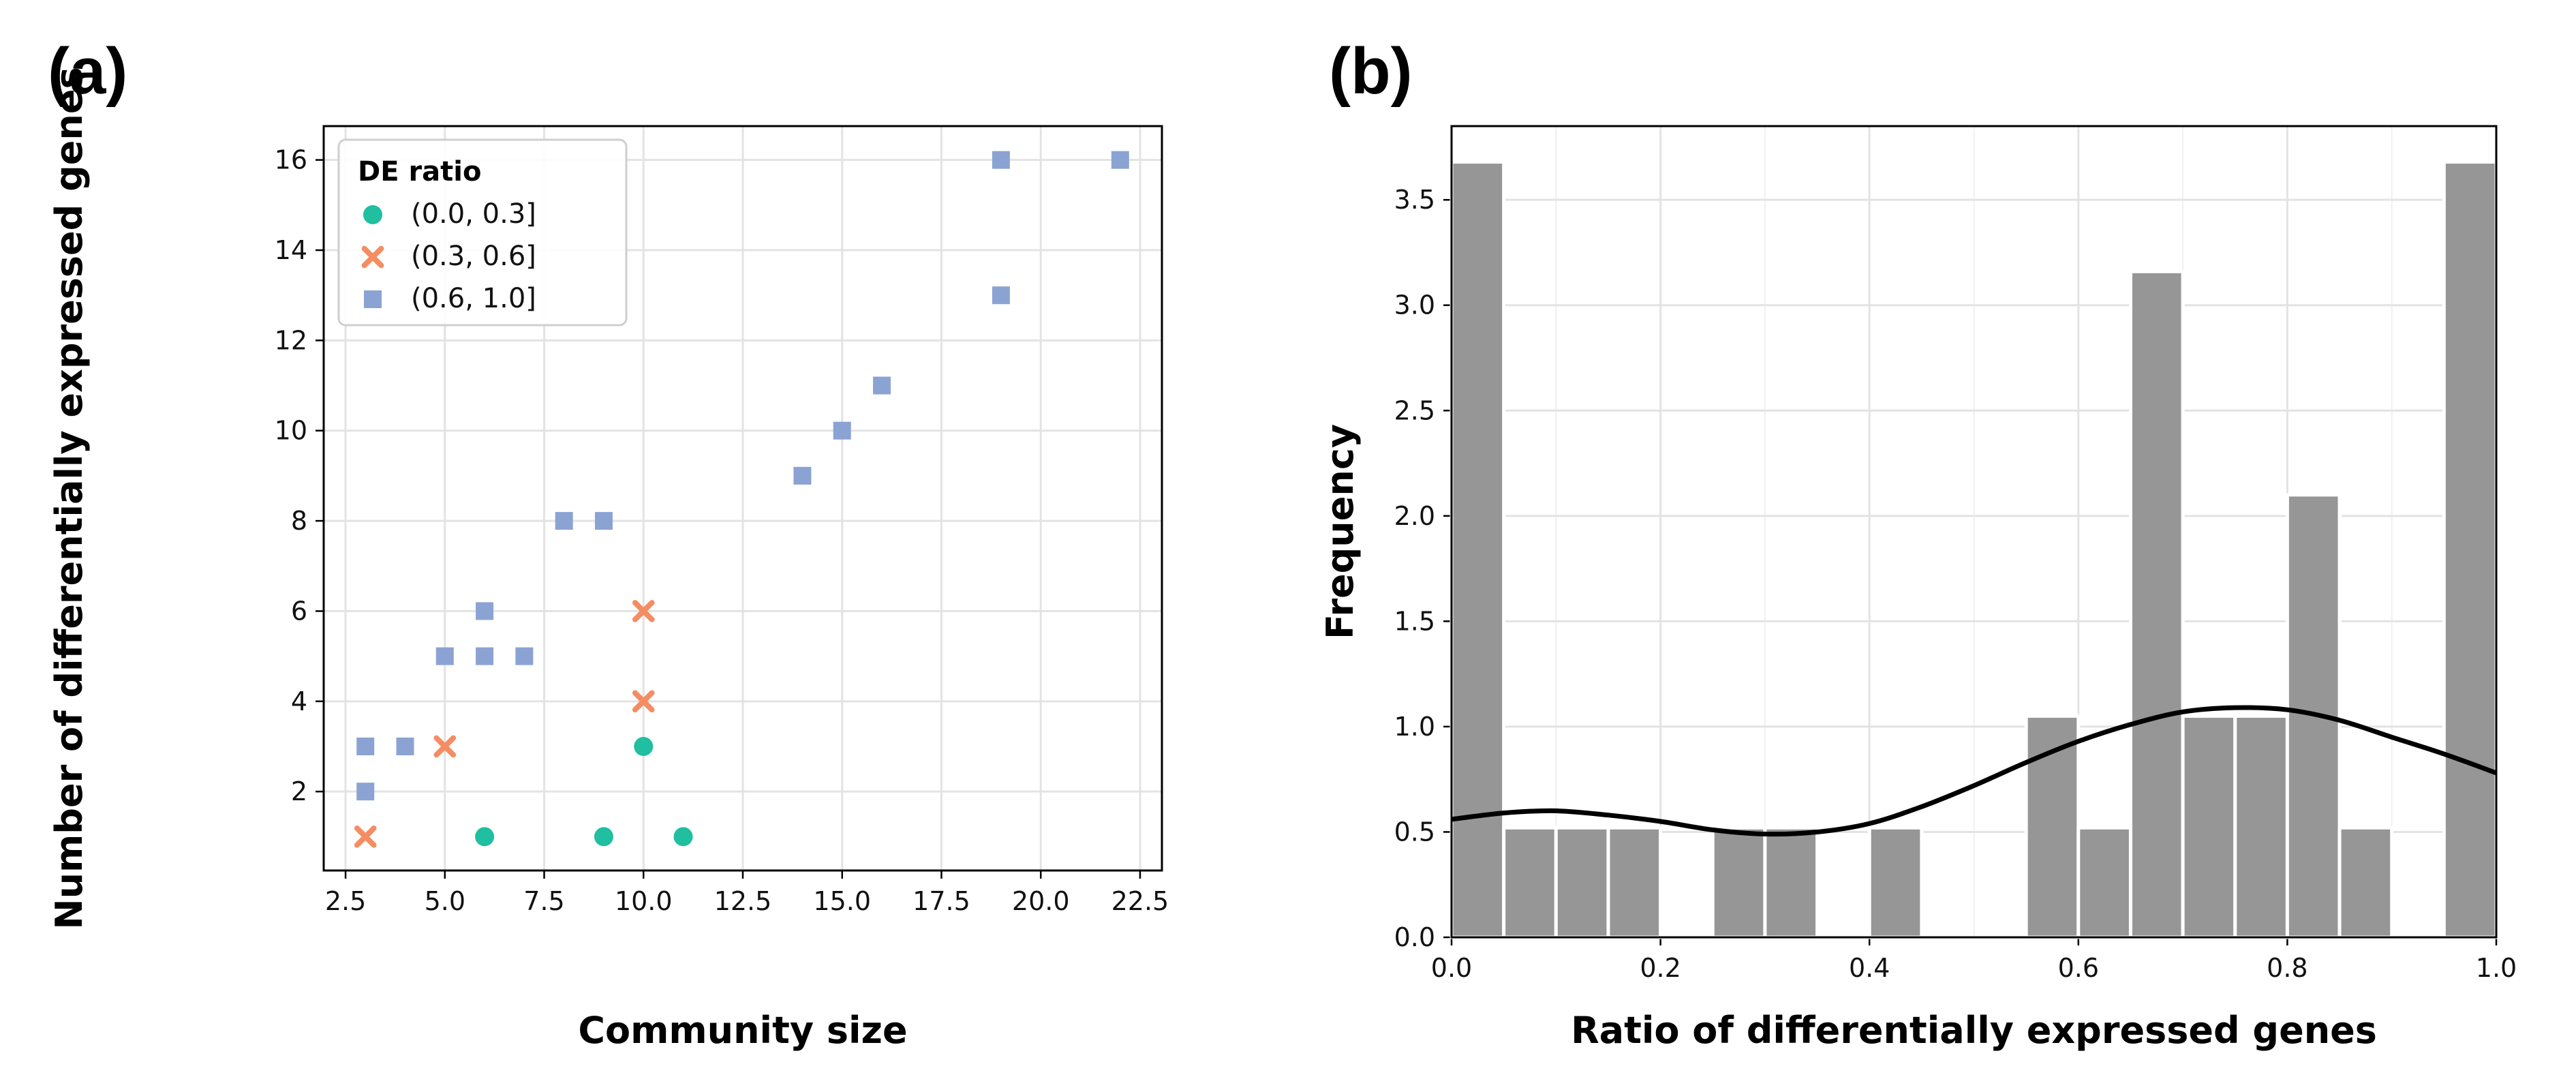 This screenshot has width=2576, height=1075. Describe the element at coordinates (299, 701) in the screenshot. I see `y-tick-label: 4` at that location.